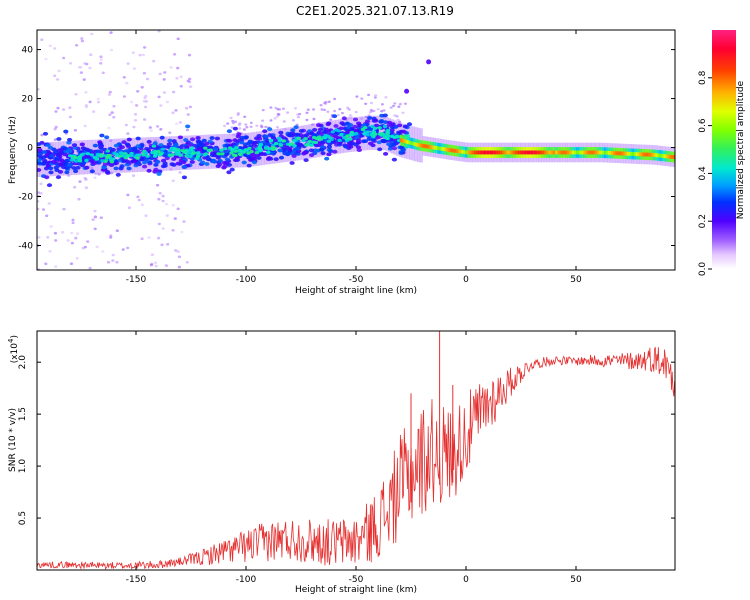 This screenshot has width=750, height=600. I want to click on y-tick-label: 2.0, so click(23, 362).